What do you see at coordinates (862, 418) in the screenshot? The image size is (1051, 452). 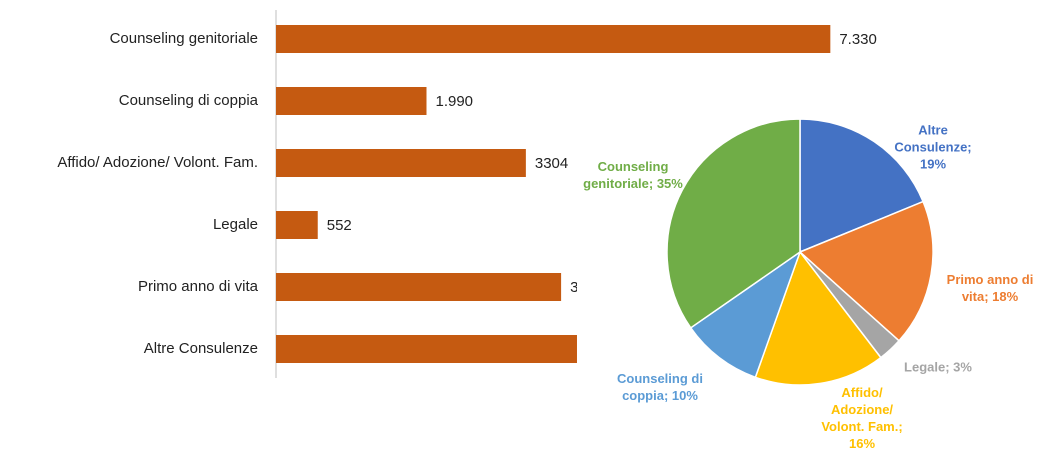 I see `pie-label: Affido/ Adozione/ Volont. Fam.; 16%` at bounding box center [862, 418].